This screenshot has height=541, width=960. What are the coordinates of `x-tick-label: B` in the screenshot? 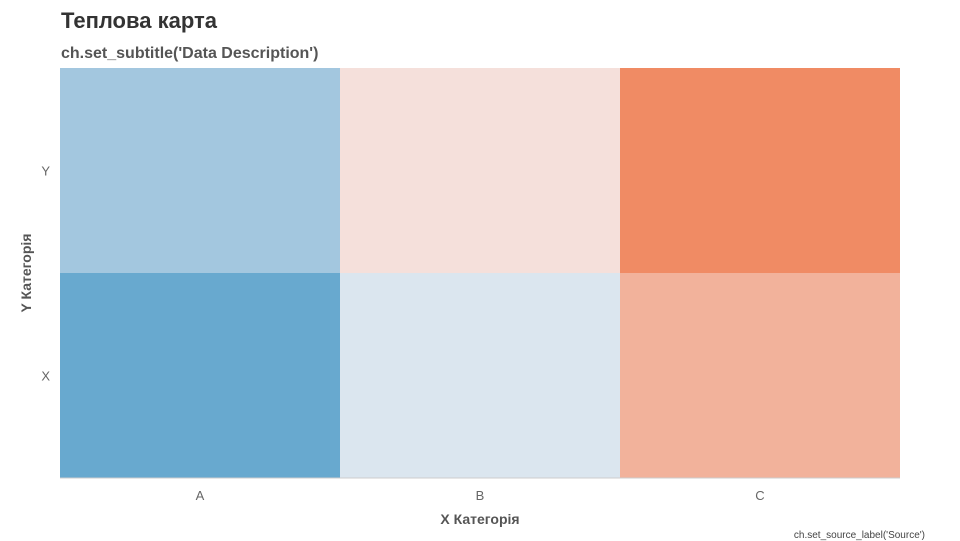 It's located at (480, 495).